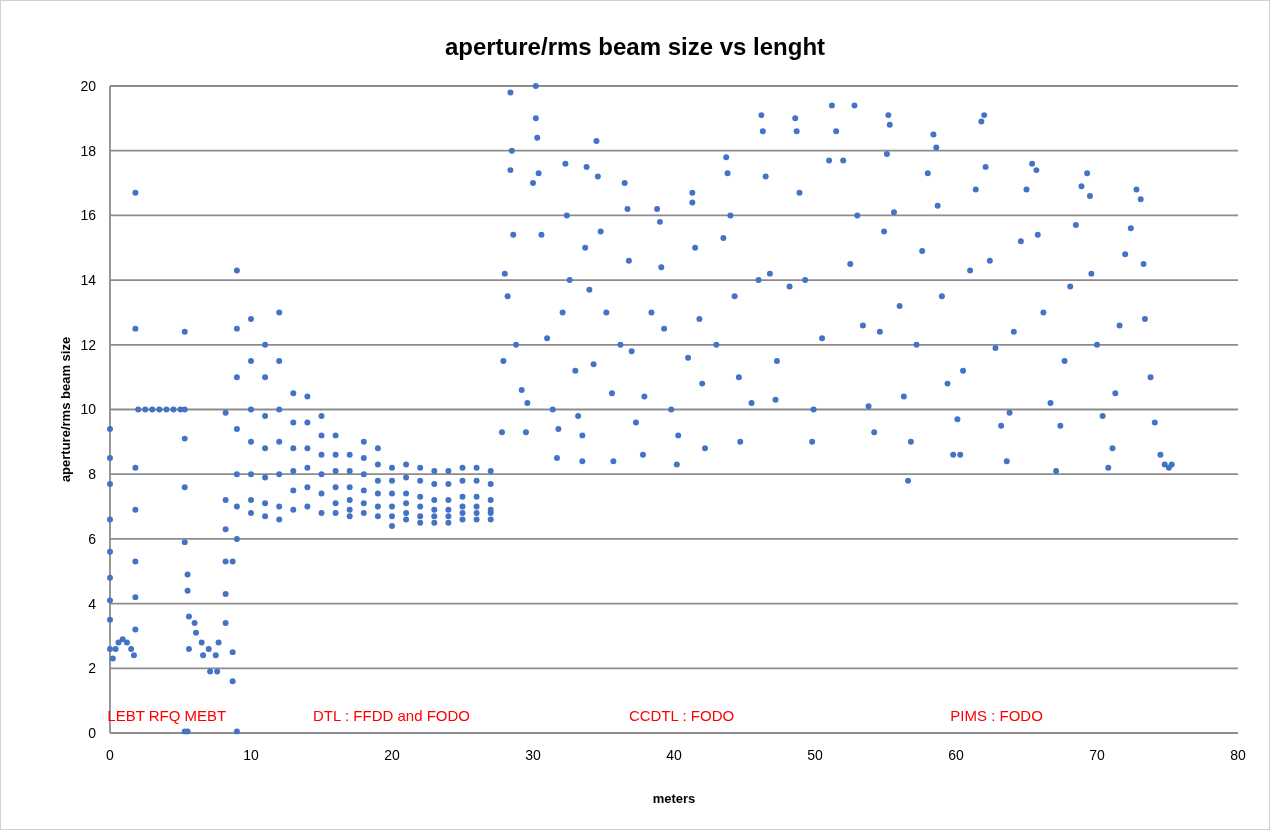 Image resolution: width=1270 pixels, height=830 pixels. Describe the element at coordinates (815, 755) in the screenshot. I see `x-tick-label: 50` at that location.